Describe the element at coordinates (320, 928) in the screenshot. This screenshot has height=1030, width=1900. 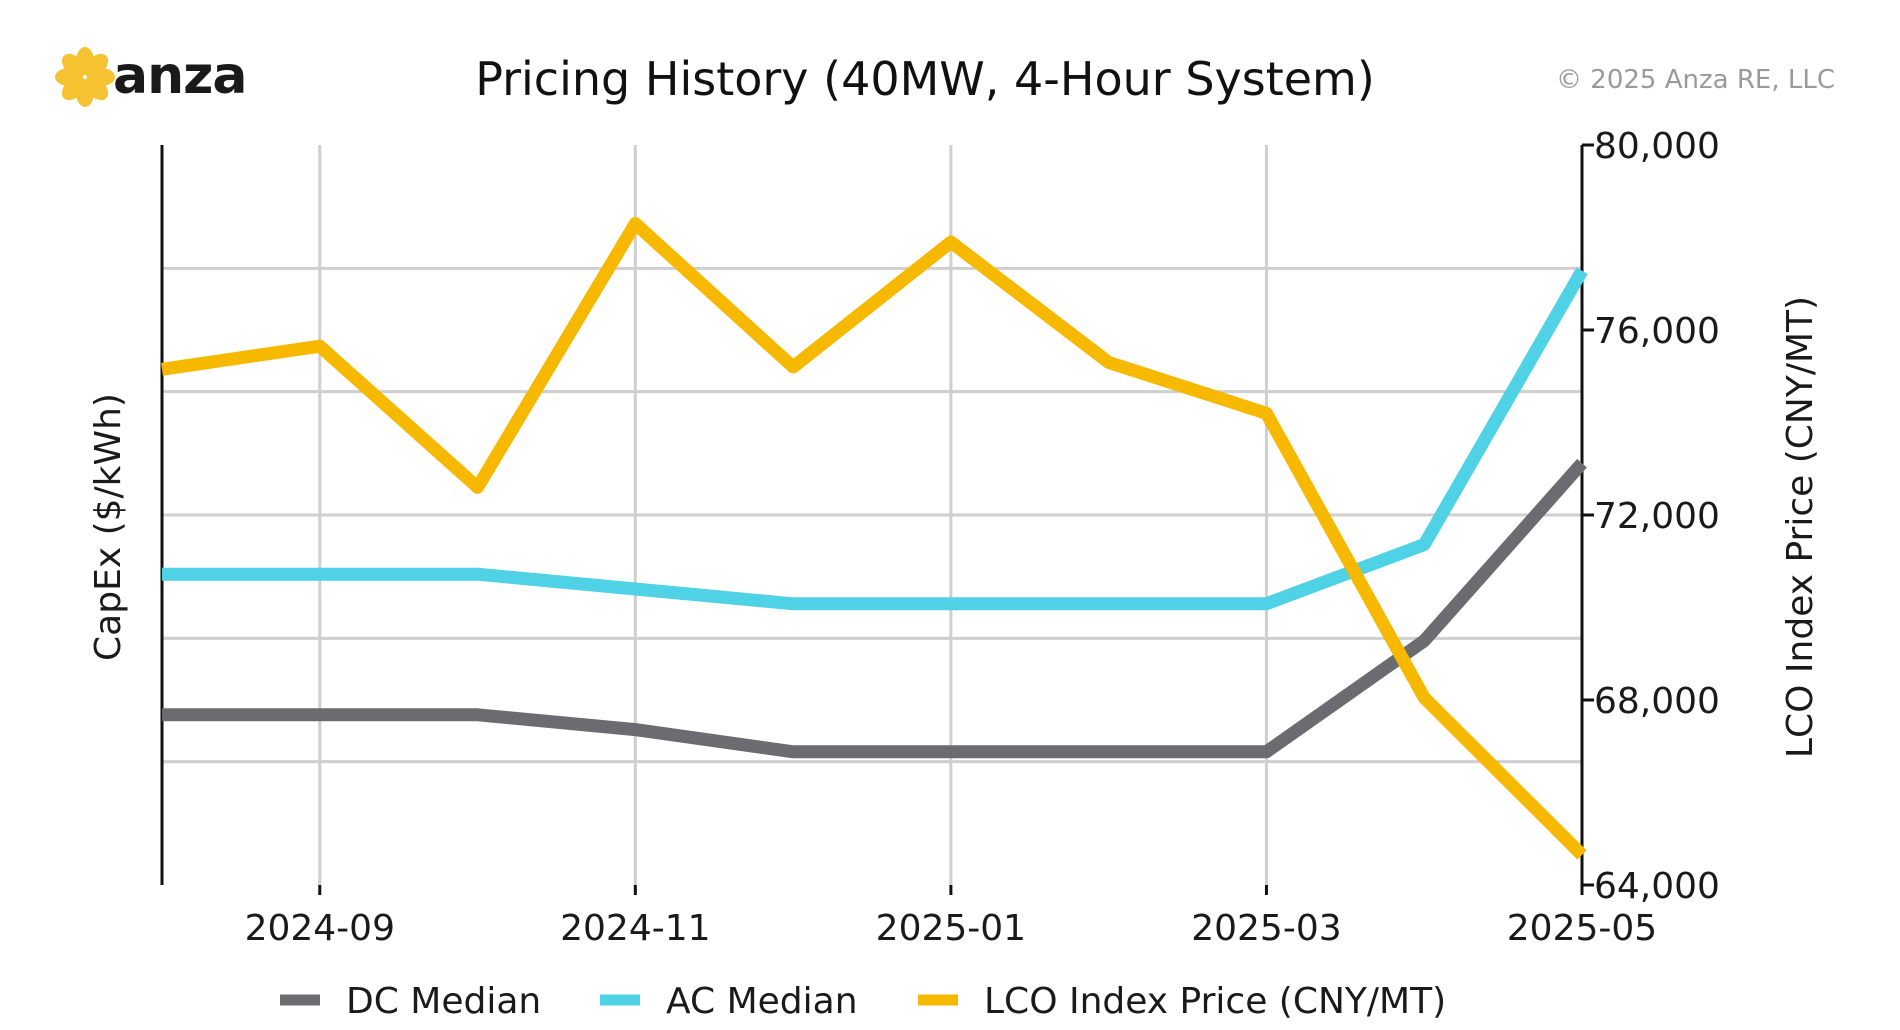
I see `x-tick-label: 2024-09` at that location.